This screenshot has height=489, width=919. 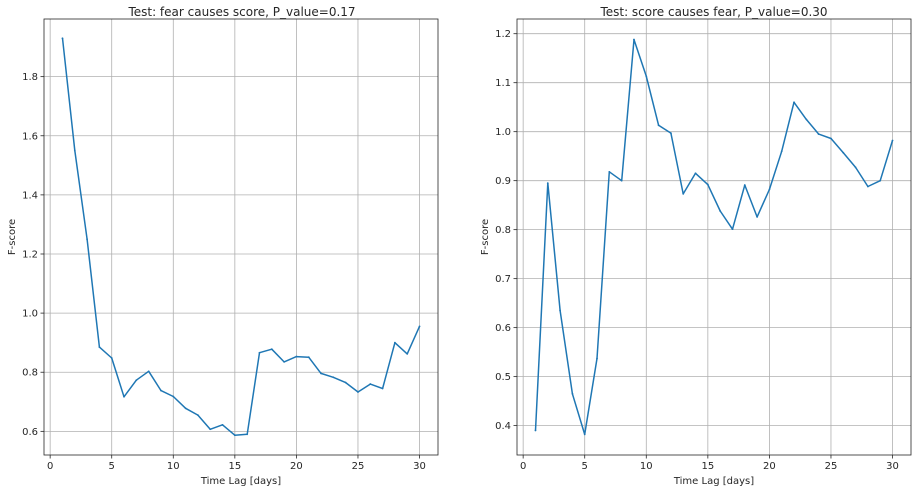 What do you see at coordinates (503, 377) in the screenshot?
I see `chart-right-y-tick-label: 0.5` at bounding box center [503, 377].